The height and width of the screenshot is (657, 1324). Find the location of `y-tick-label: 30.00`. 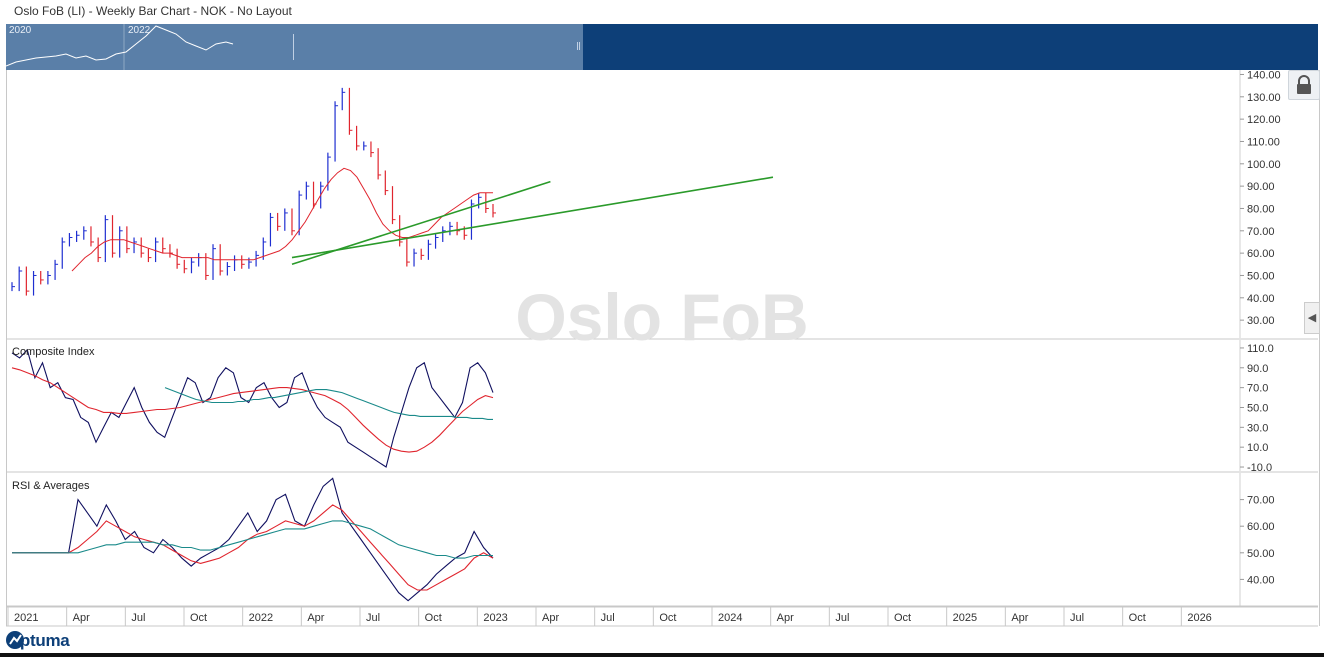

y-tick-label: 30.00 is located at coordinates (1261, 321).